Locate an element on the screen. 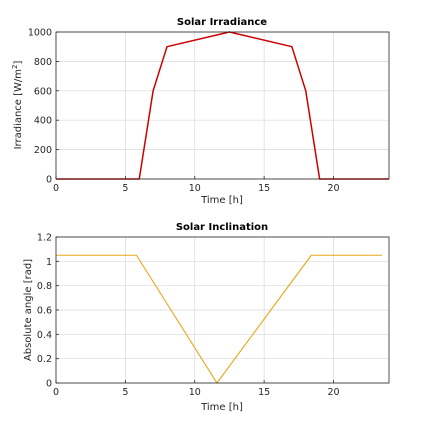 Image resolution: width=430 pixels, height=430 pixels. y-tick-label: 600 is located at coordinates (43, 91).